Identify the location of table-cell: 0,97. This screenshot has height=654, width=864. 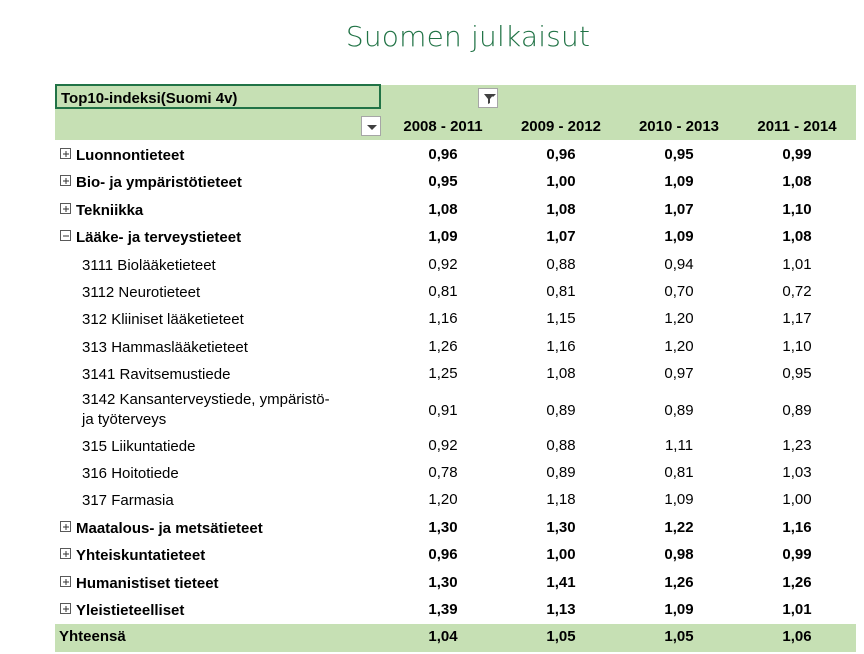
(679, 374).